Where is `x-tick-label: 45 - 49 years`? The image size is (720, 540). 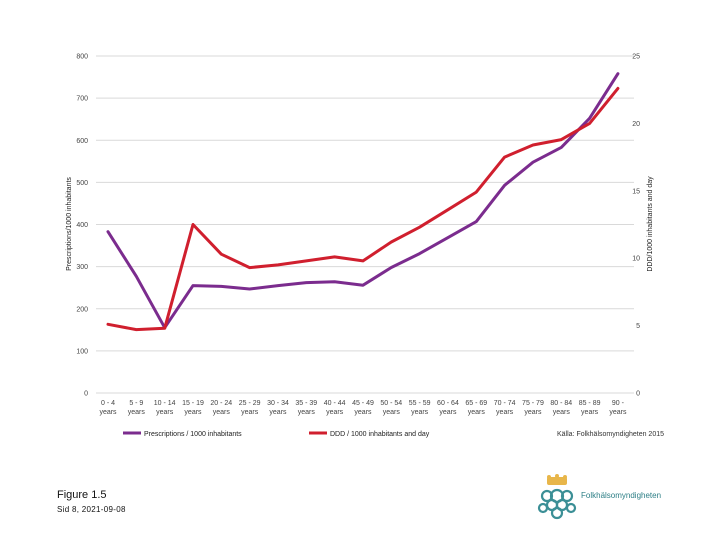
x-tick-label: 45 - 49 years is located at coordinates (363, 408).